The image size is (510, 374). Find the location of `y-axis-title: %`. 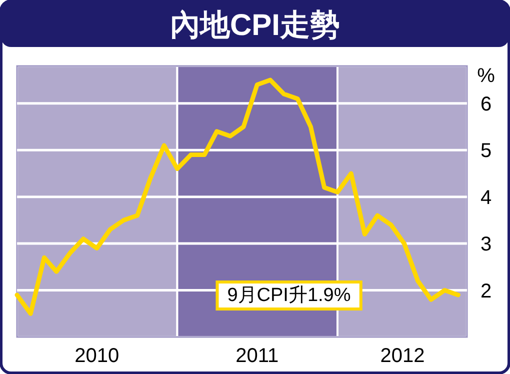

y-axis-title: % is located at coordinates (486, 76).